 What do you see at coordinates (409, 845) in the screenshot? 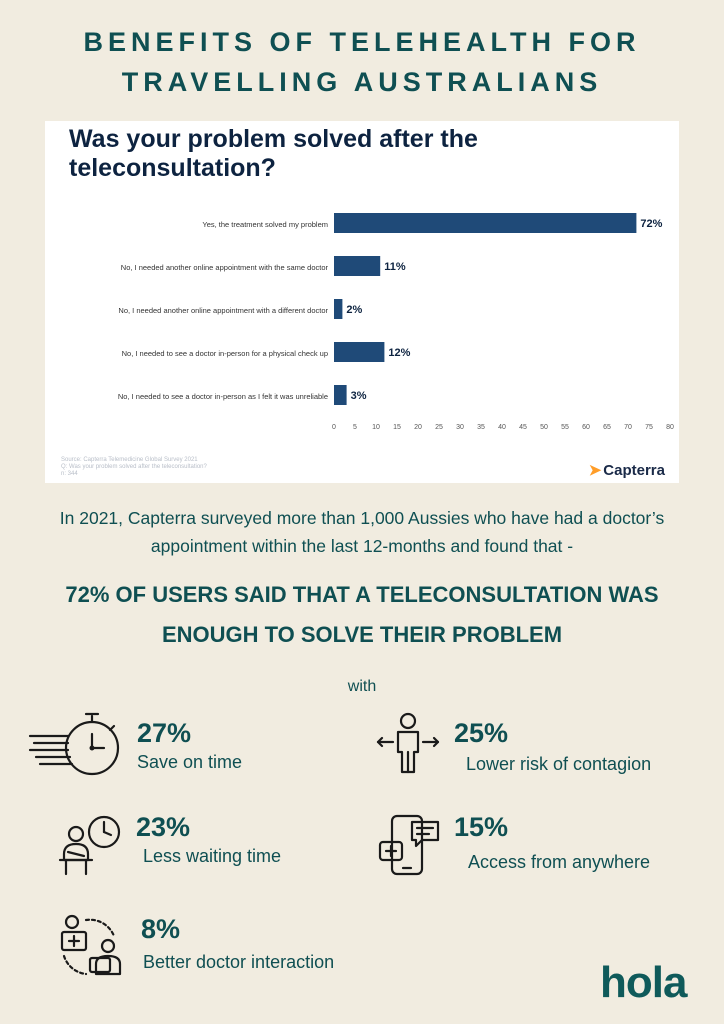
I see `phone-chat-icon` at bounding box center [409, 845].